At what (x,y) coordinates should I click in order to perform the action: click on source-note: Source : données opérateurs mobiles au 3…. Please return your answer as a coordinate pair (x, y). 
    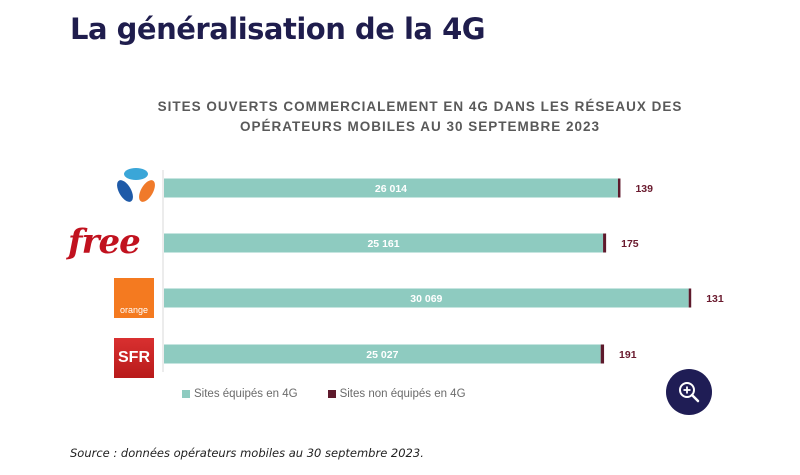
    Looking at the image, I should click on (247, 453).